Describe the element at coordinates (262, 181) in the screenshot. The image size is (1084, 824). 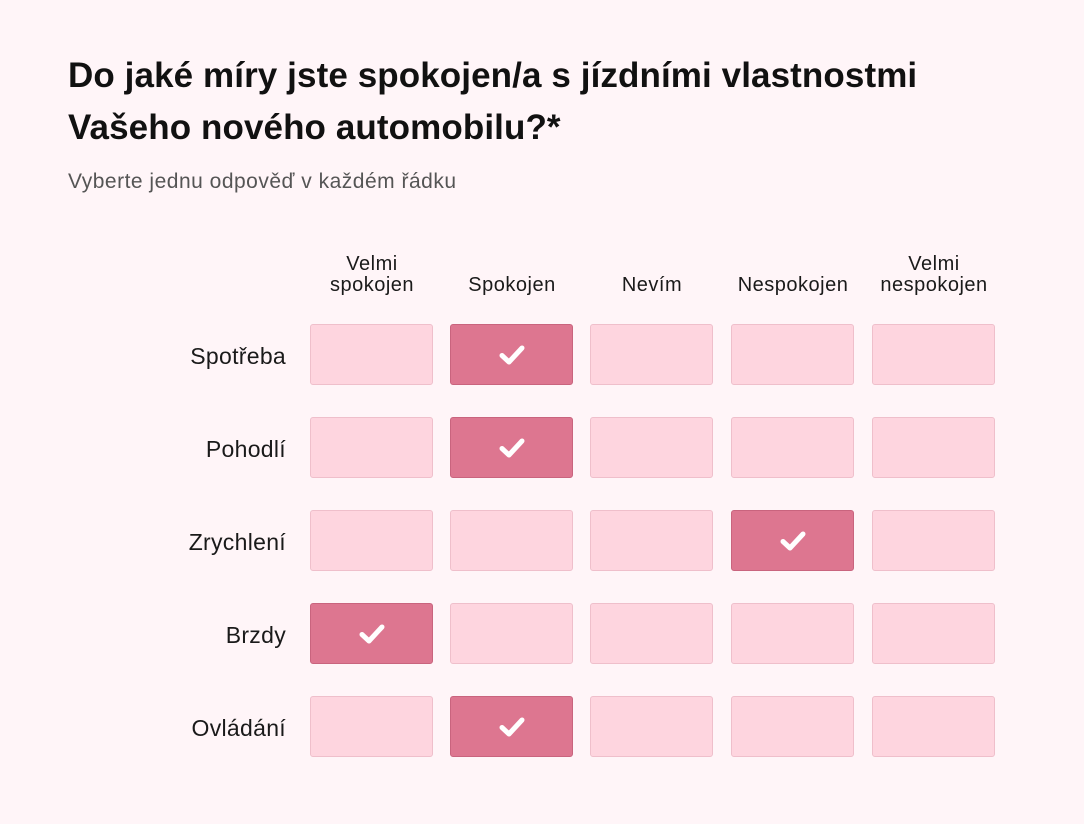
I see `question-instruction: Vyberte jednu odpověď v každém řádku` at that location.